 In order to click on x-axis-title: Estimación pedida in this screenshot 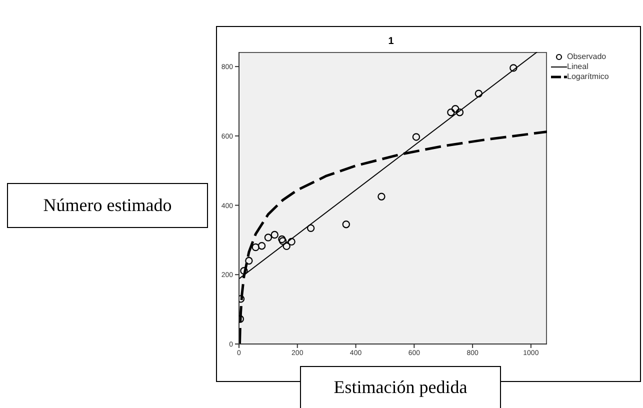, I will do `click(400, 387)`.